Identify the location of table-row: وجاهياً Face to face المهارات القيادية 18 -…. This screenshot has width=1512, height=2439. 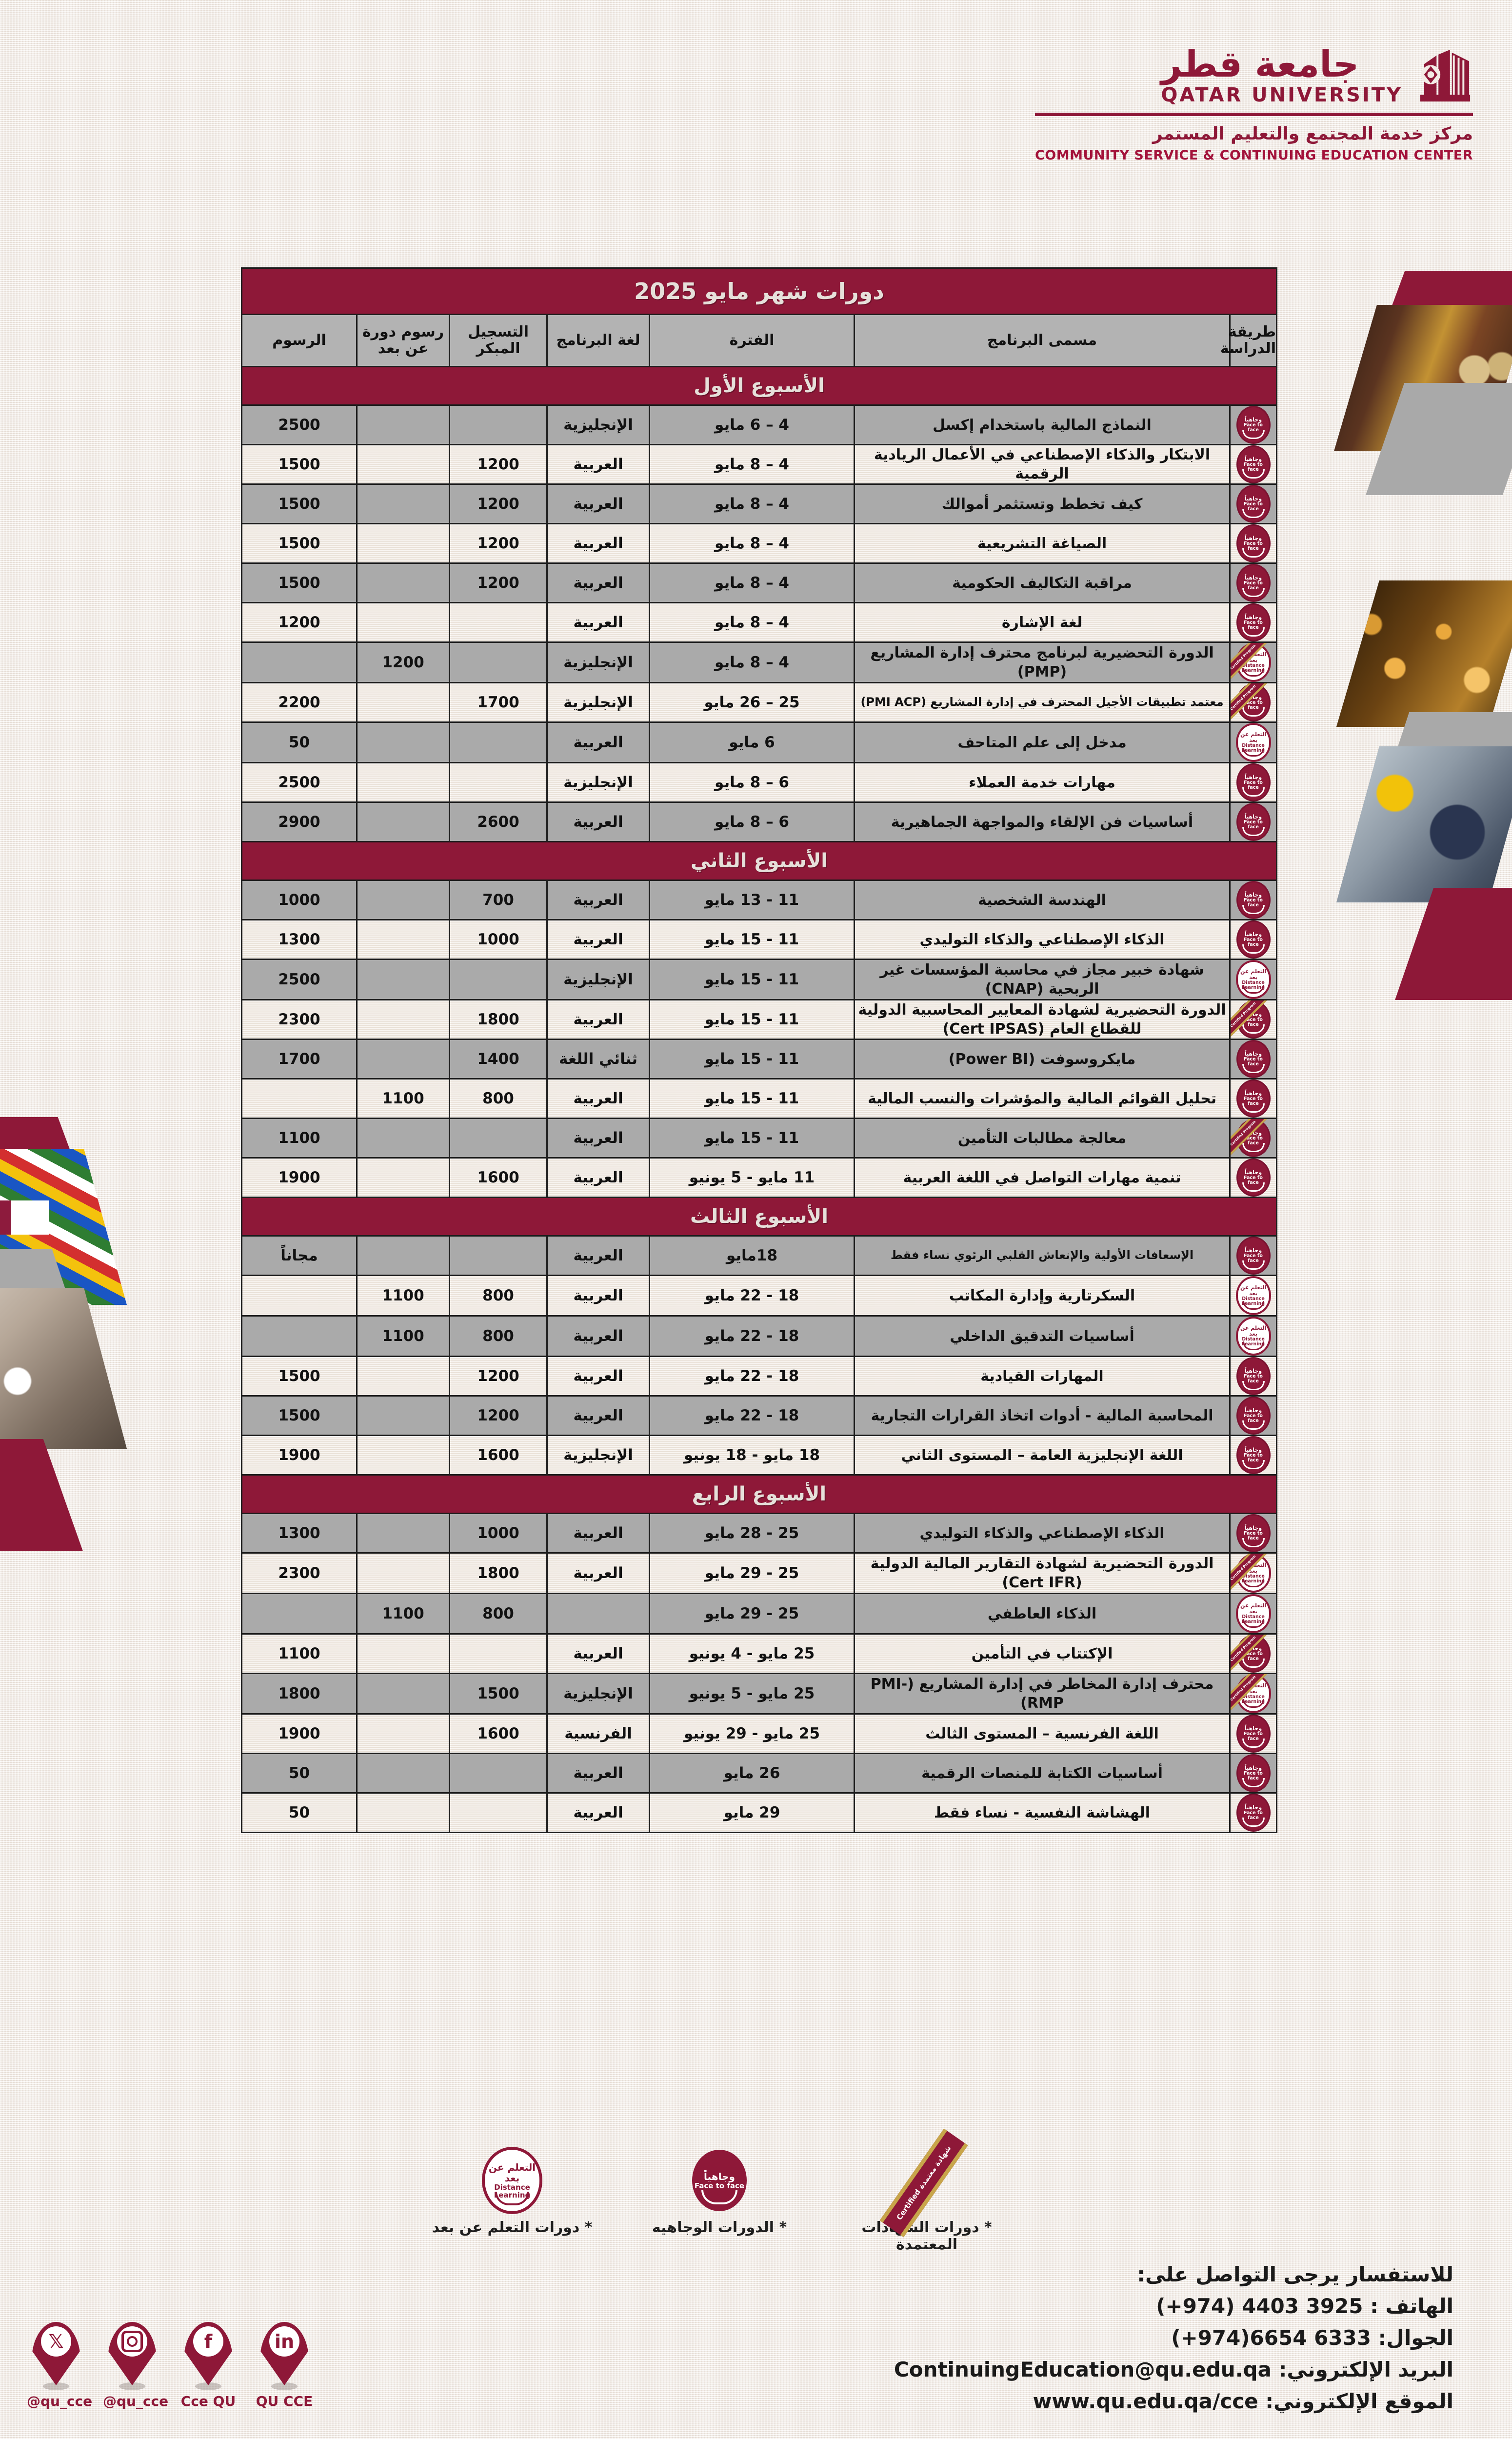
(758, 1377).